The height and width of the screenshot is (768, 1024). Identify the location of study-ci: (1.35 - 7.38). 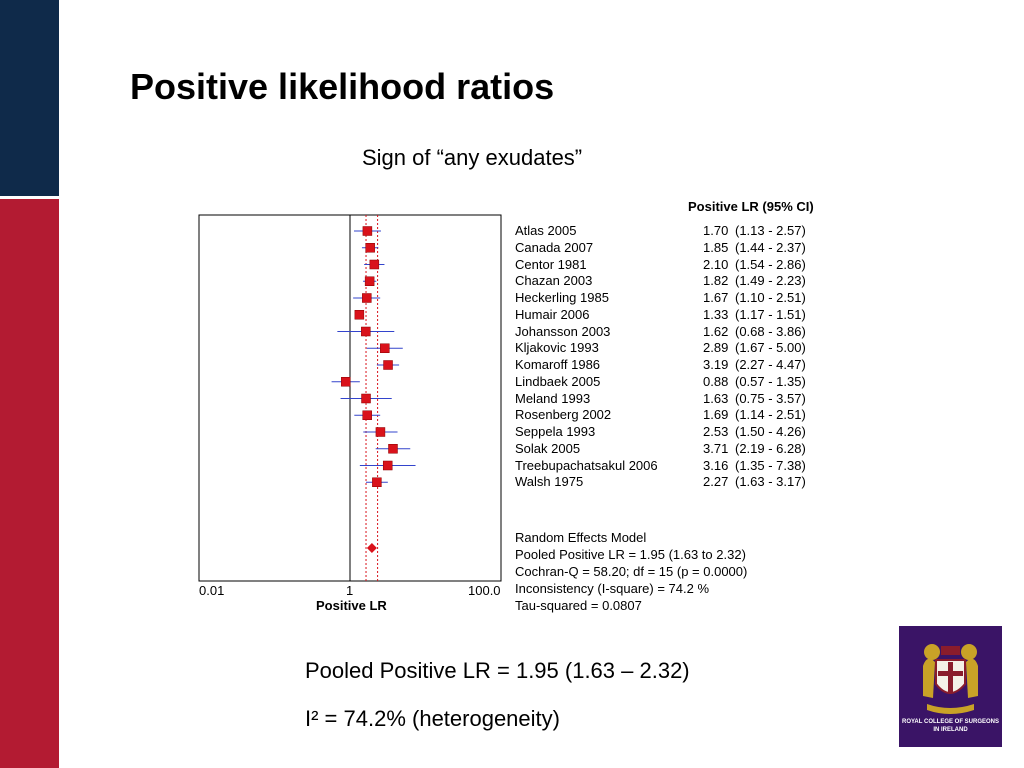
(770, 465).